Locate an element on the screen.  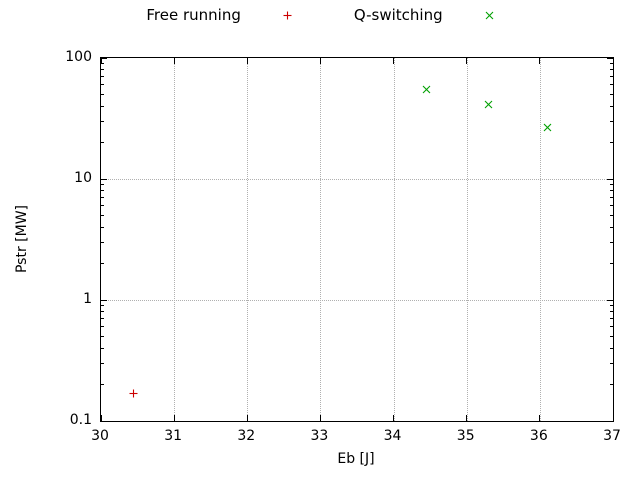
x-tick-label: 31 is located at coordinates (173, 436).